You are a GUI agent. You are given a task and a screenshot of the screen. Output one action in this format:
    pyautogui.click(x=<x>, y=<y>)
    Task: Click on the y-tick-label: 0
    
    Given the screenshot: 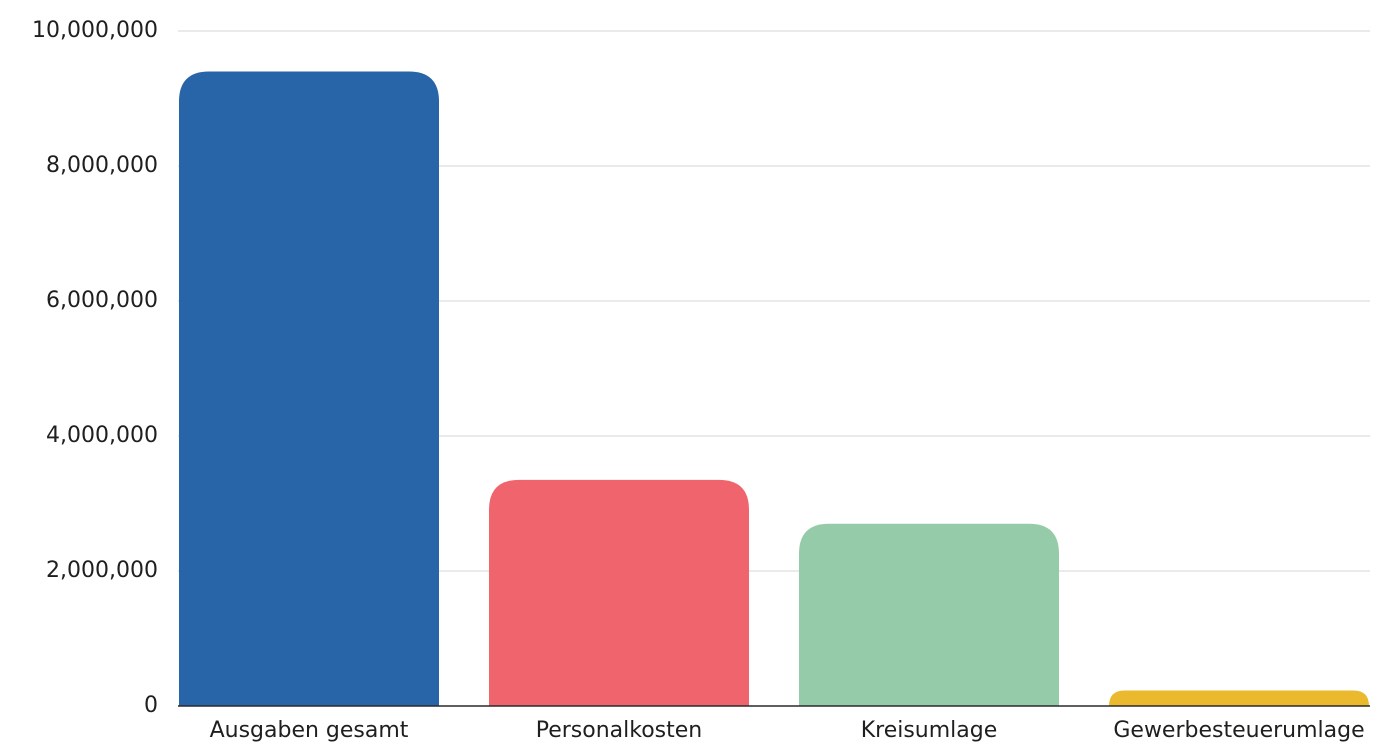 What is the action you would take?
    pyautogui.click(x=151, y=705)
    